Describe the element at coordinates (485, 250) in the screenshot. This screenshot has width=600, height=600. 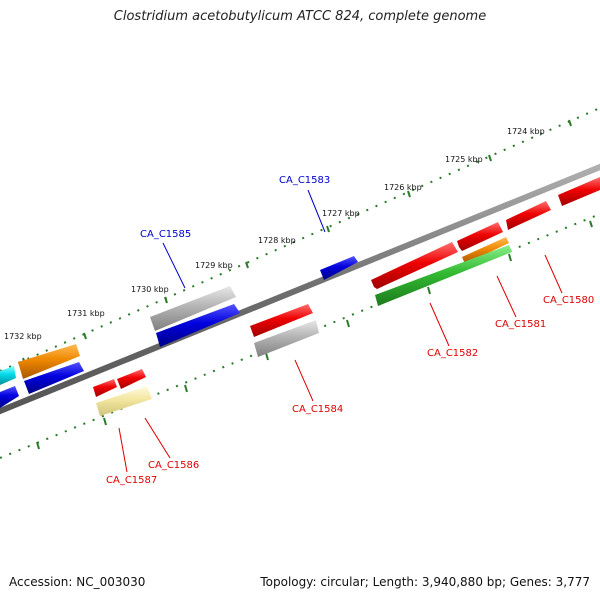
I see `gene-ca-c1581-orange` at that location.